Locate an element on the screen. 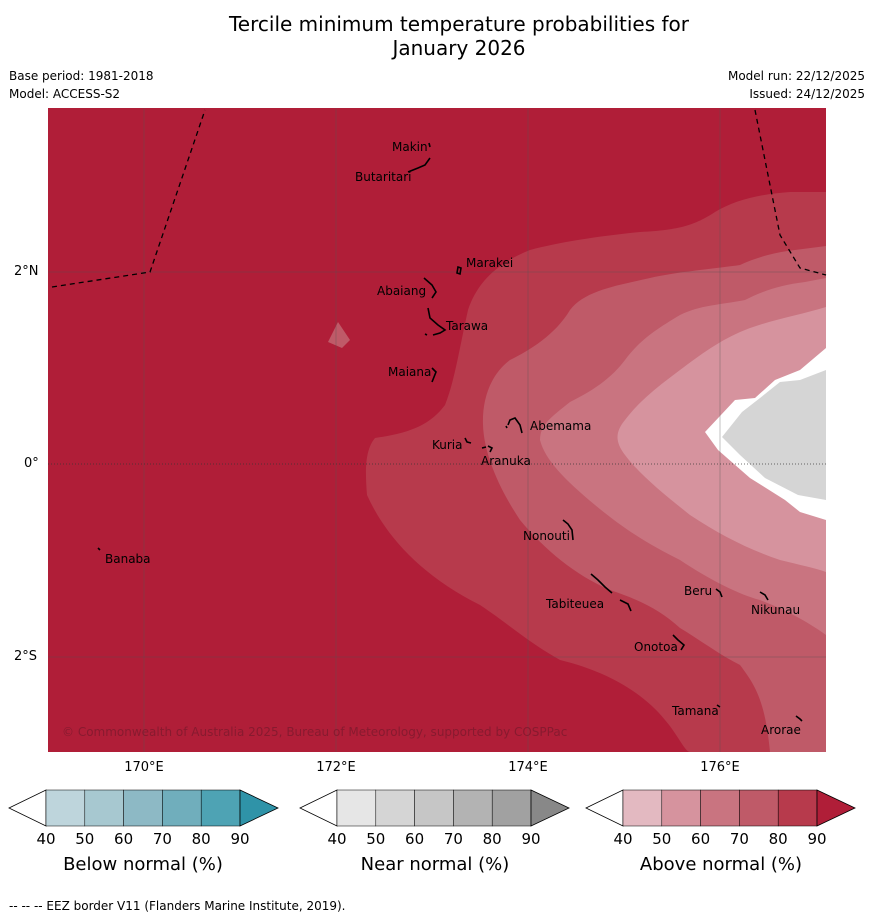  meta-right: Model run: 22/12/2025 Issued: 24/12/2025 is located at coordinates (796, 85).